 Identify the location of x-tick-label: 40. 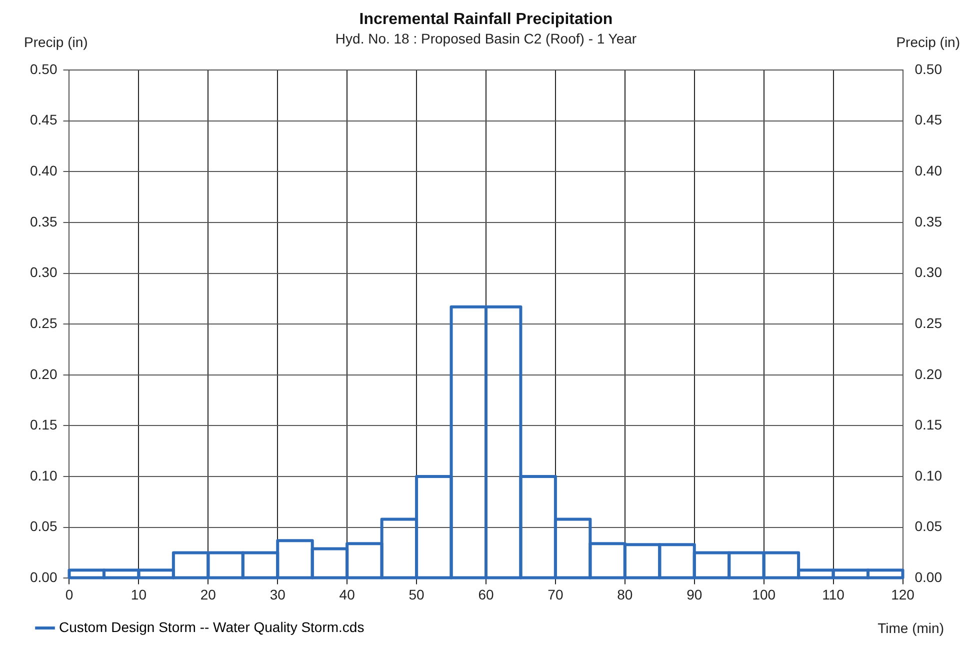
(347, 594).